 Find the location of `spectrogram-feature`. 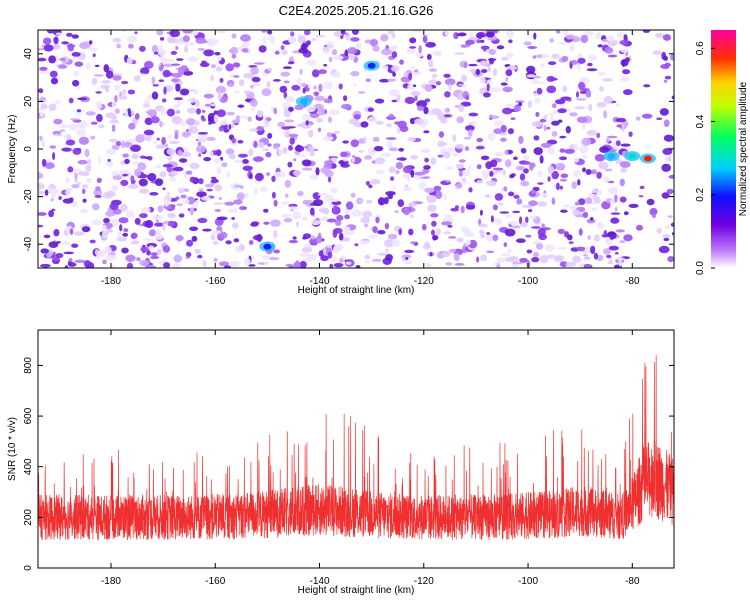

spectrogram-feature is located at coordinates (303, 101).